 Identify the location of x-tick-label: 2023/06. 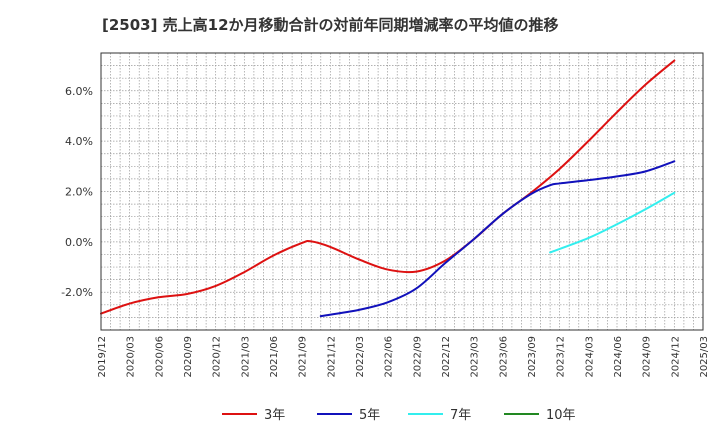
(503, 357).